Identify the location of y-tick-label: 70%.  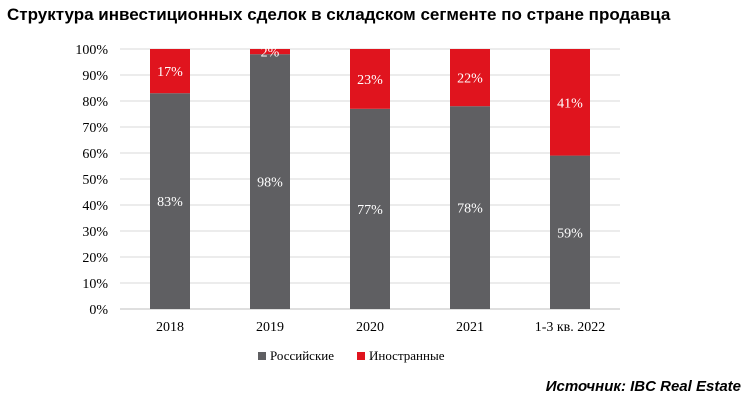
(95, 128).